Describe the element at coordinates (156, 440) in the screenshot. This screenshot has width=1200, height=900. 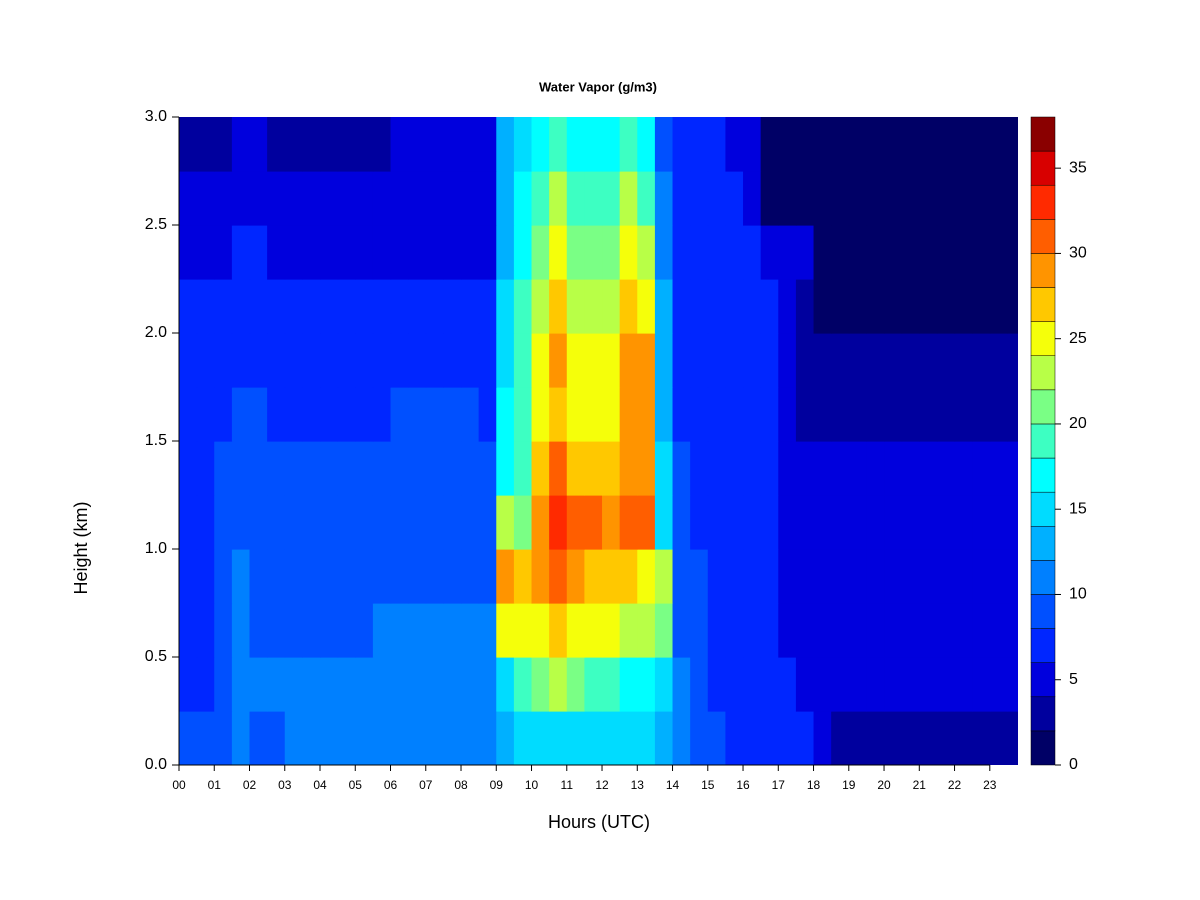
I see `y-tick-label: 1.5` at that location.